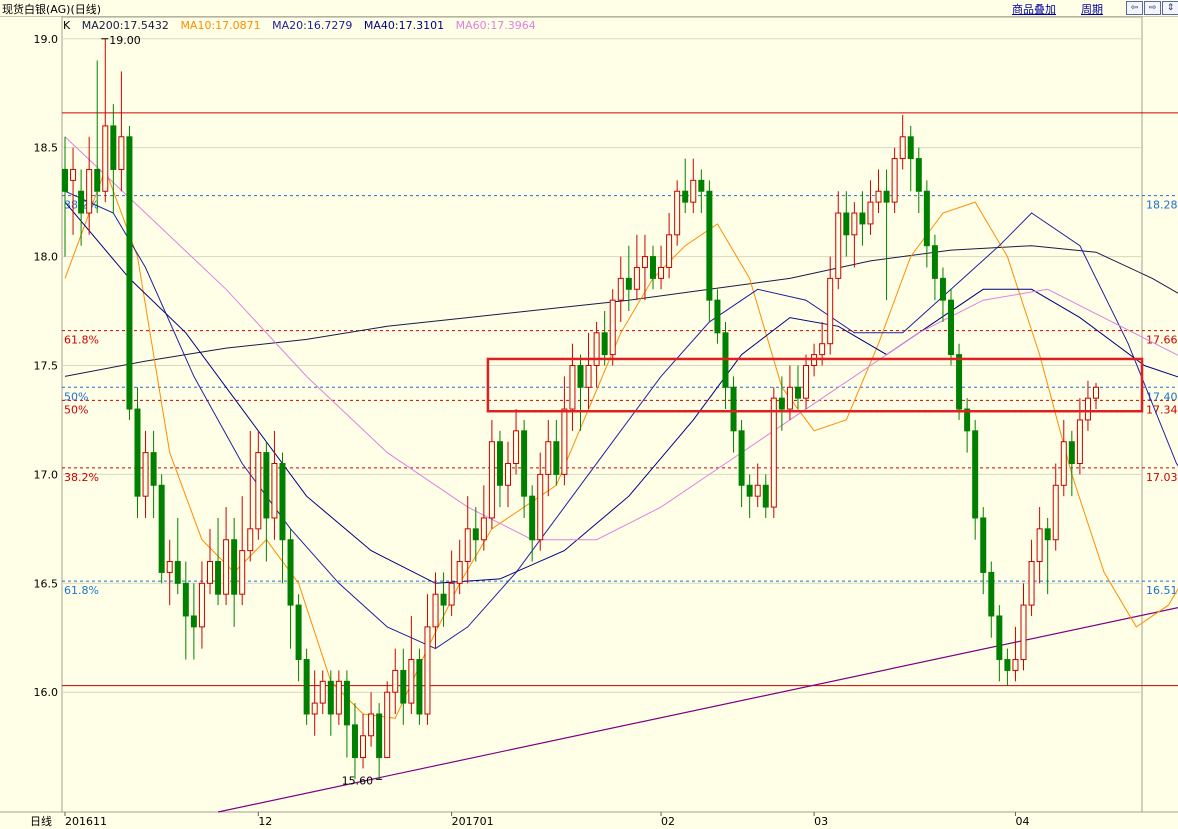  Describe the element at coordinates (312, 25) in the screenshot. I see `legend-ma20: MA20:16.7279` at that location.